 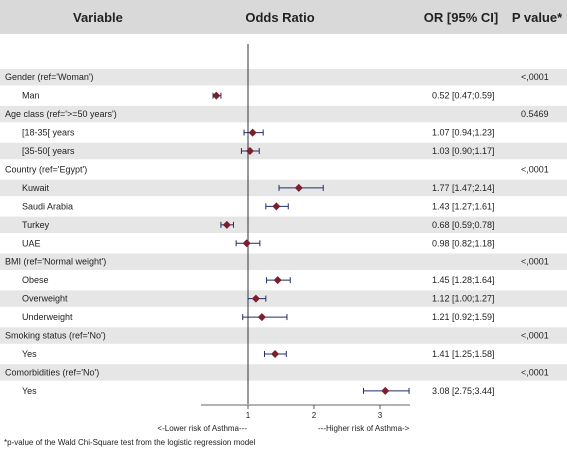 What do you see at coordinates (55, 336) in the screenshot?
I see `group-label: Smoking status (ref='No')` at bounding box center [55, 336].